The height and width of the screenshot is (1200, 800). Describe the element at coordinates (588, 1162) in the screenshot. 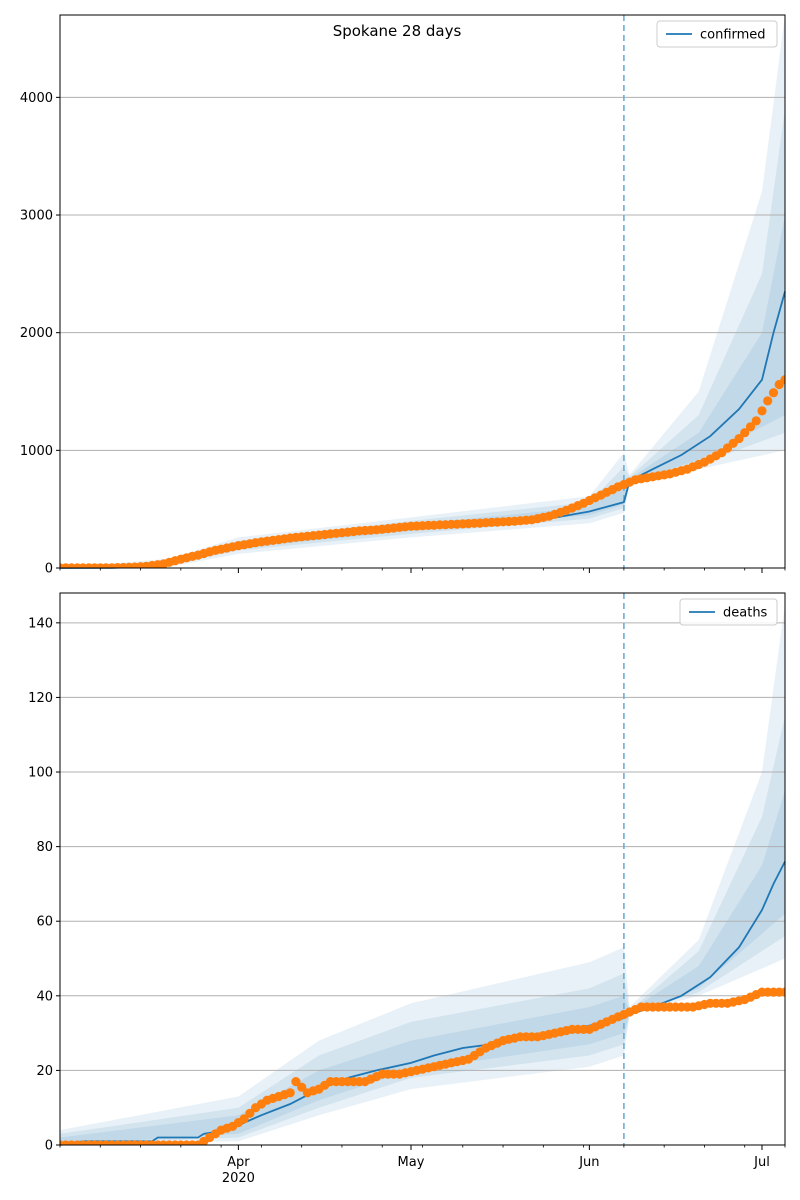

I see `x-month-label: Jun` at that location.